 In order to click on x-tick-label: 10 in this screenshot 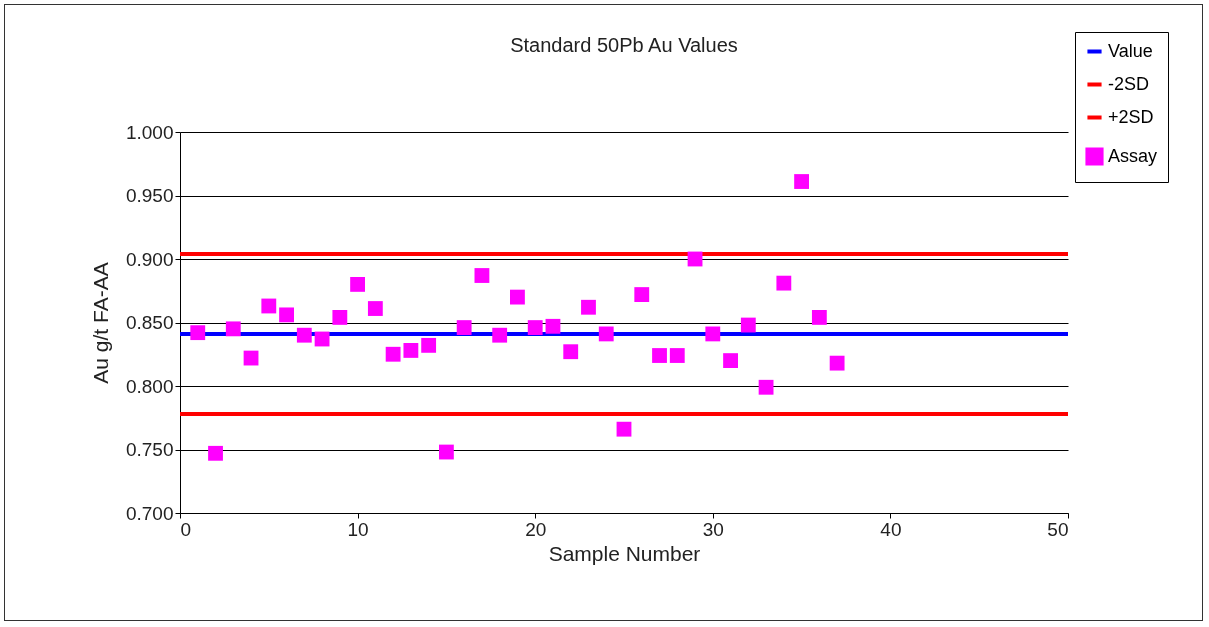, I will do `click(358, 529)`.